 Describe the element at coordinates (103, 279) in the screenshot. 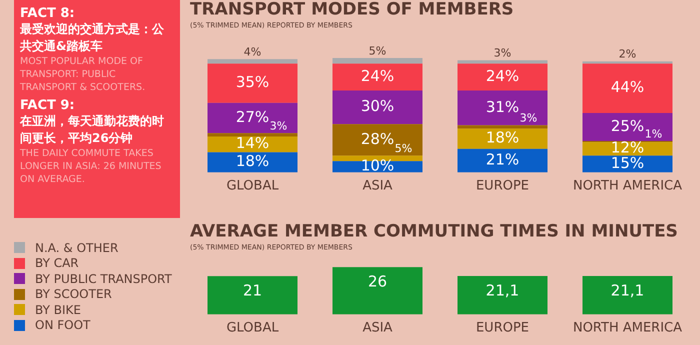

I see `legend-label: BY PUBLIC TRANSPORT` at that location.